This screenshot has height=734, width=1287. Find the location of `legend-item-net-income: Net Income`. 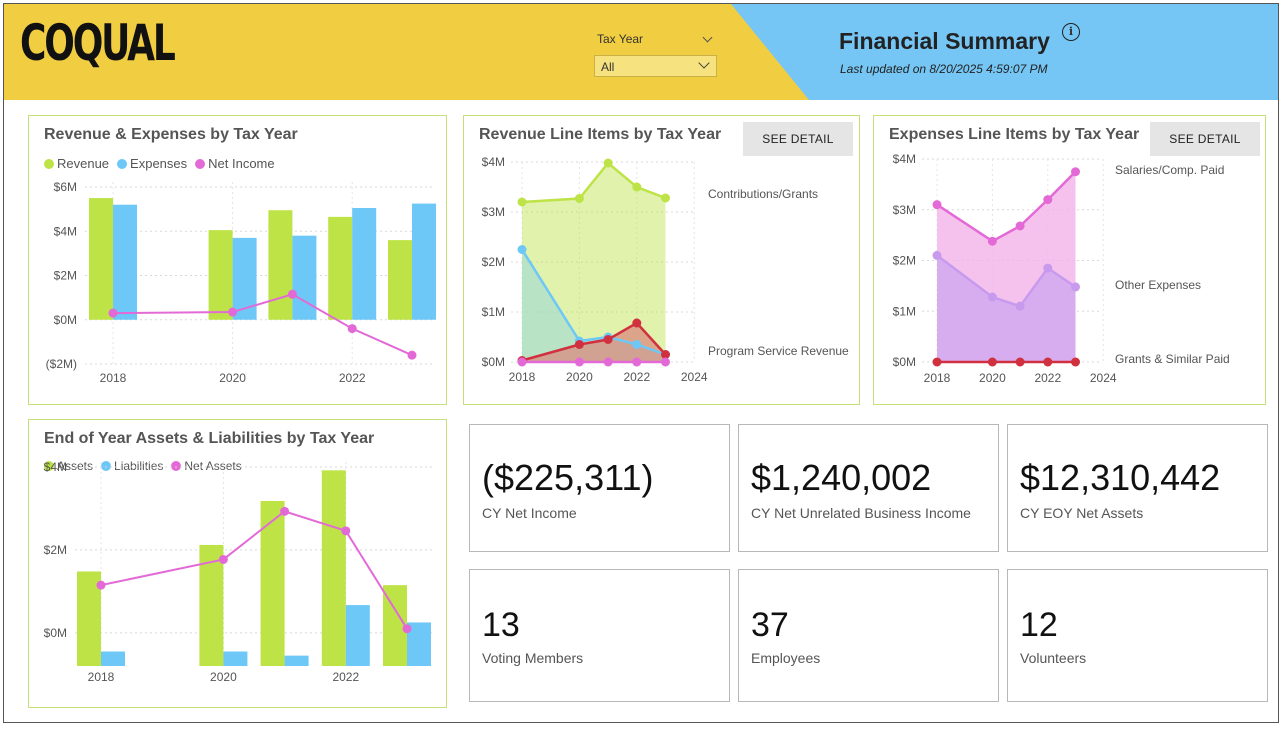

legend-item-net-income: Net Income is located at coordinates (235, 163).